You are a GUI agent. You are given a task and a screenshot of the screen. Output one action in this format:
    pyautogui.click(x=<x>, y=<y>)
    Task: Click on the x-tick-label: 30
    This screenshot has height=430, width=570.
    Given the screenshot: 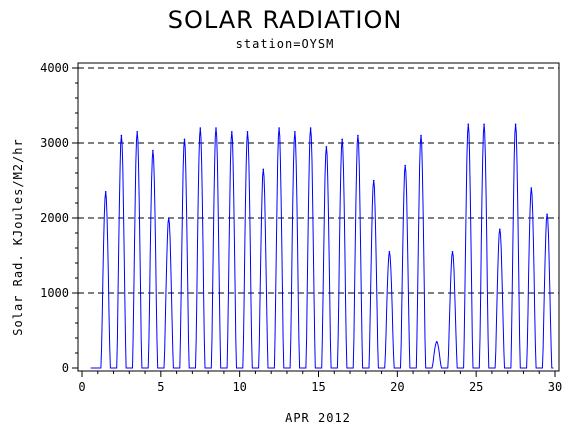 What is the action you would take?
    pyautogui.click(x=555, y=387)
    